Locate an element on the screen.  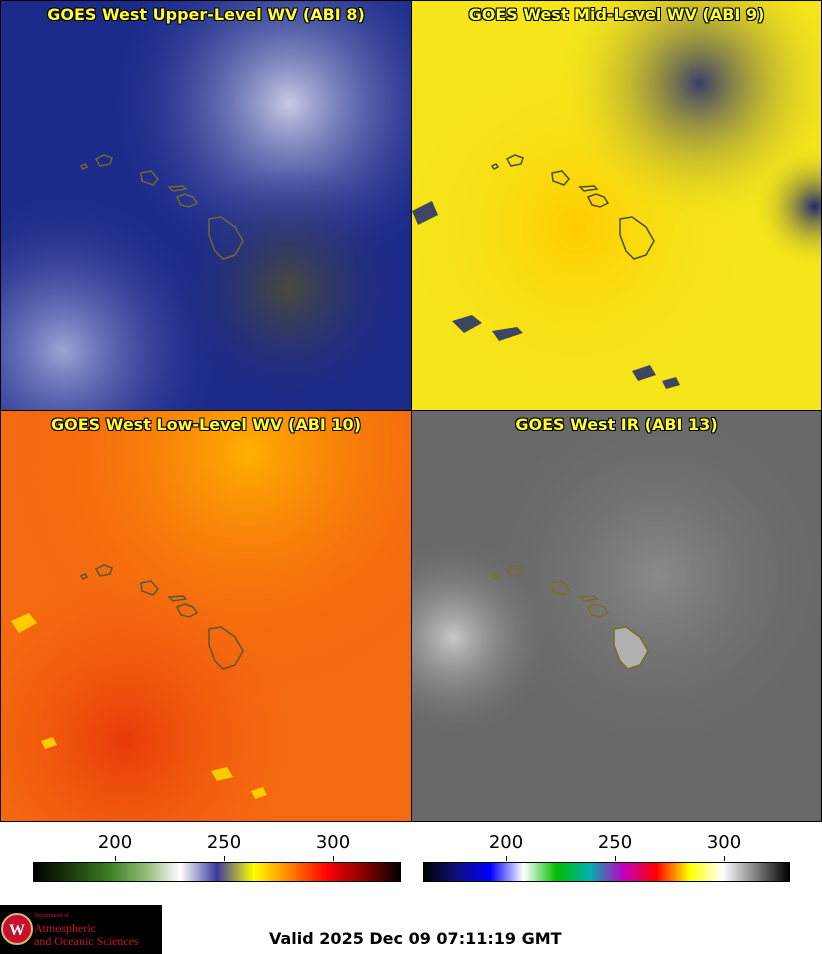
colorbar-ir: 200 250 300 is located at coordinates (606, 856).